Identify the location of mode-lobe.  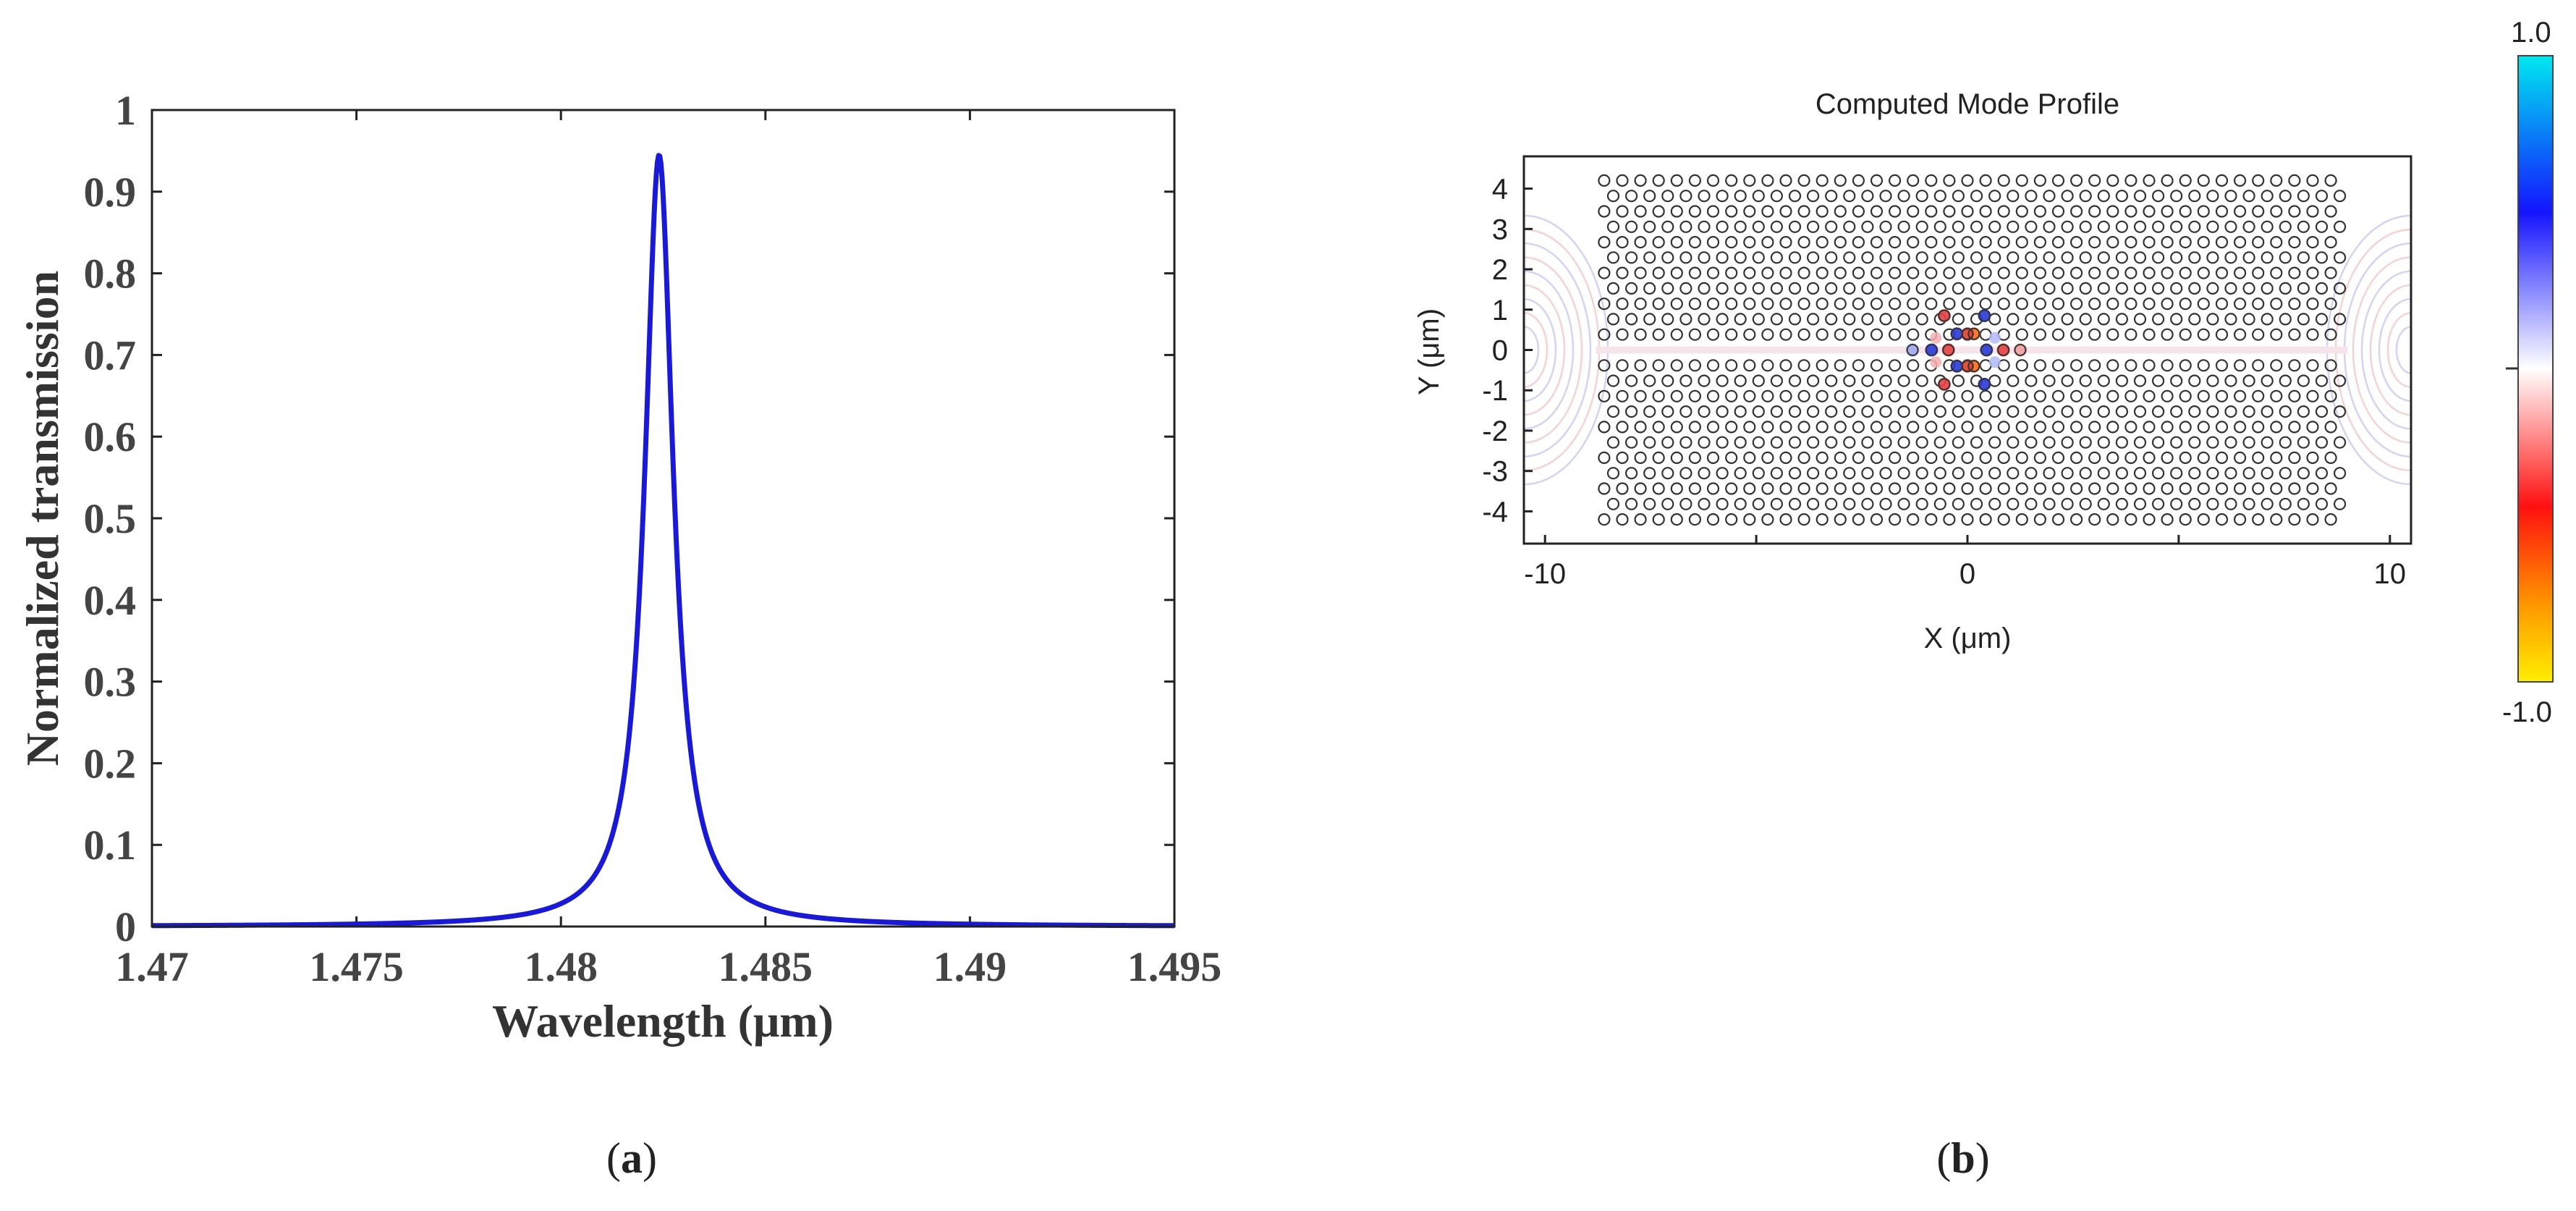
(1932, 350).